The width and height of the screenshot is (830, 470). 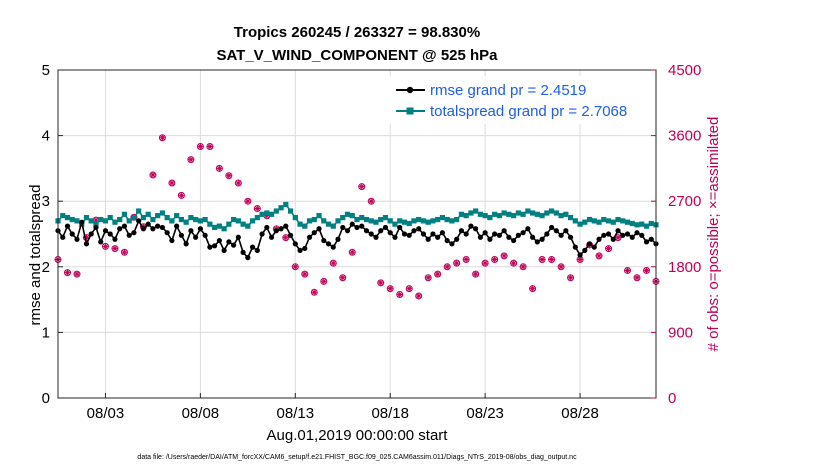 I want to click on x-tick-label: 08/18, so click(x=390, y=413).